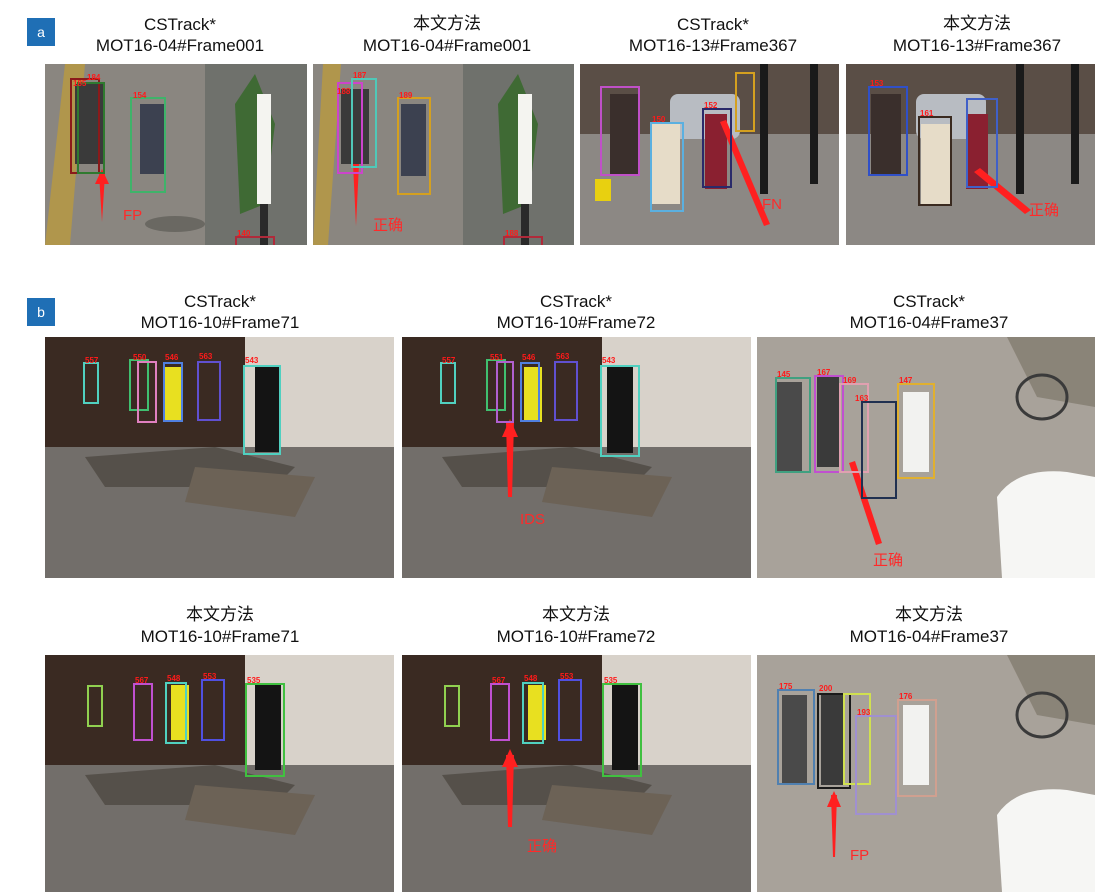  Describe the element at coordinates (864, 712) in the screenshot. I see `id-label: 193` at that location.